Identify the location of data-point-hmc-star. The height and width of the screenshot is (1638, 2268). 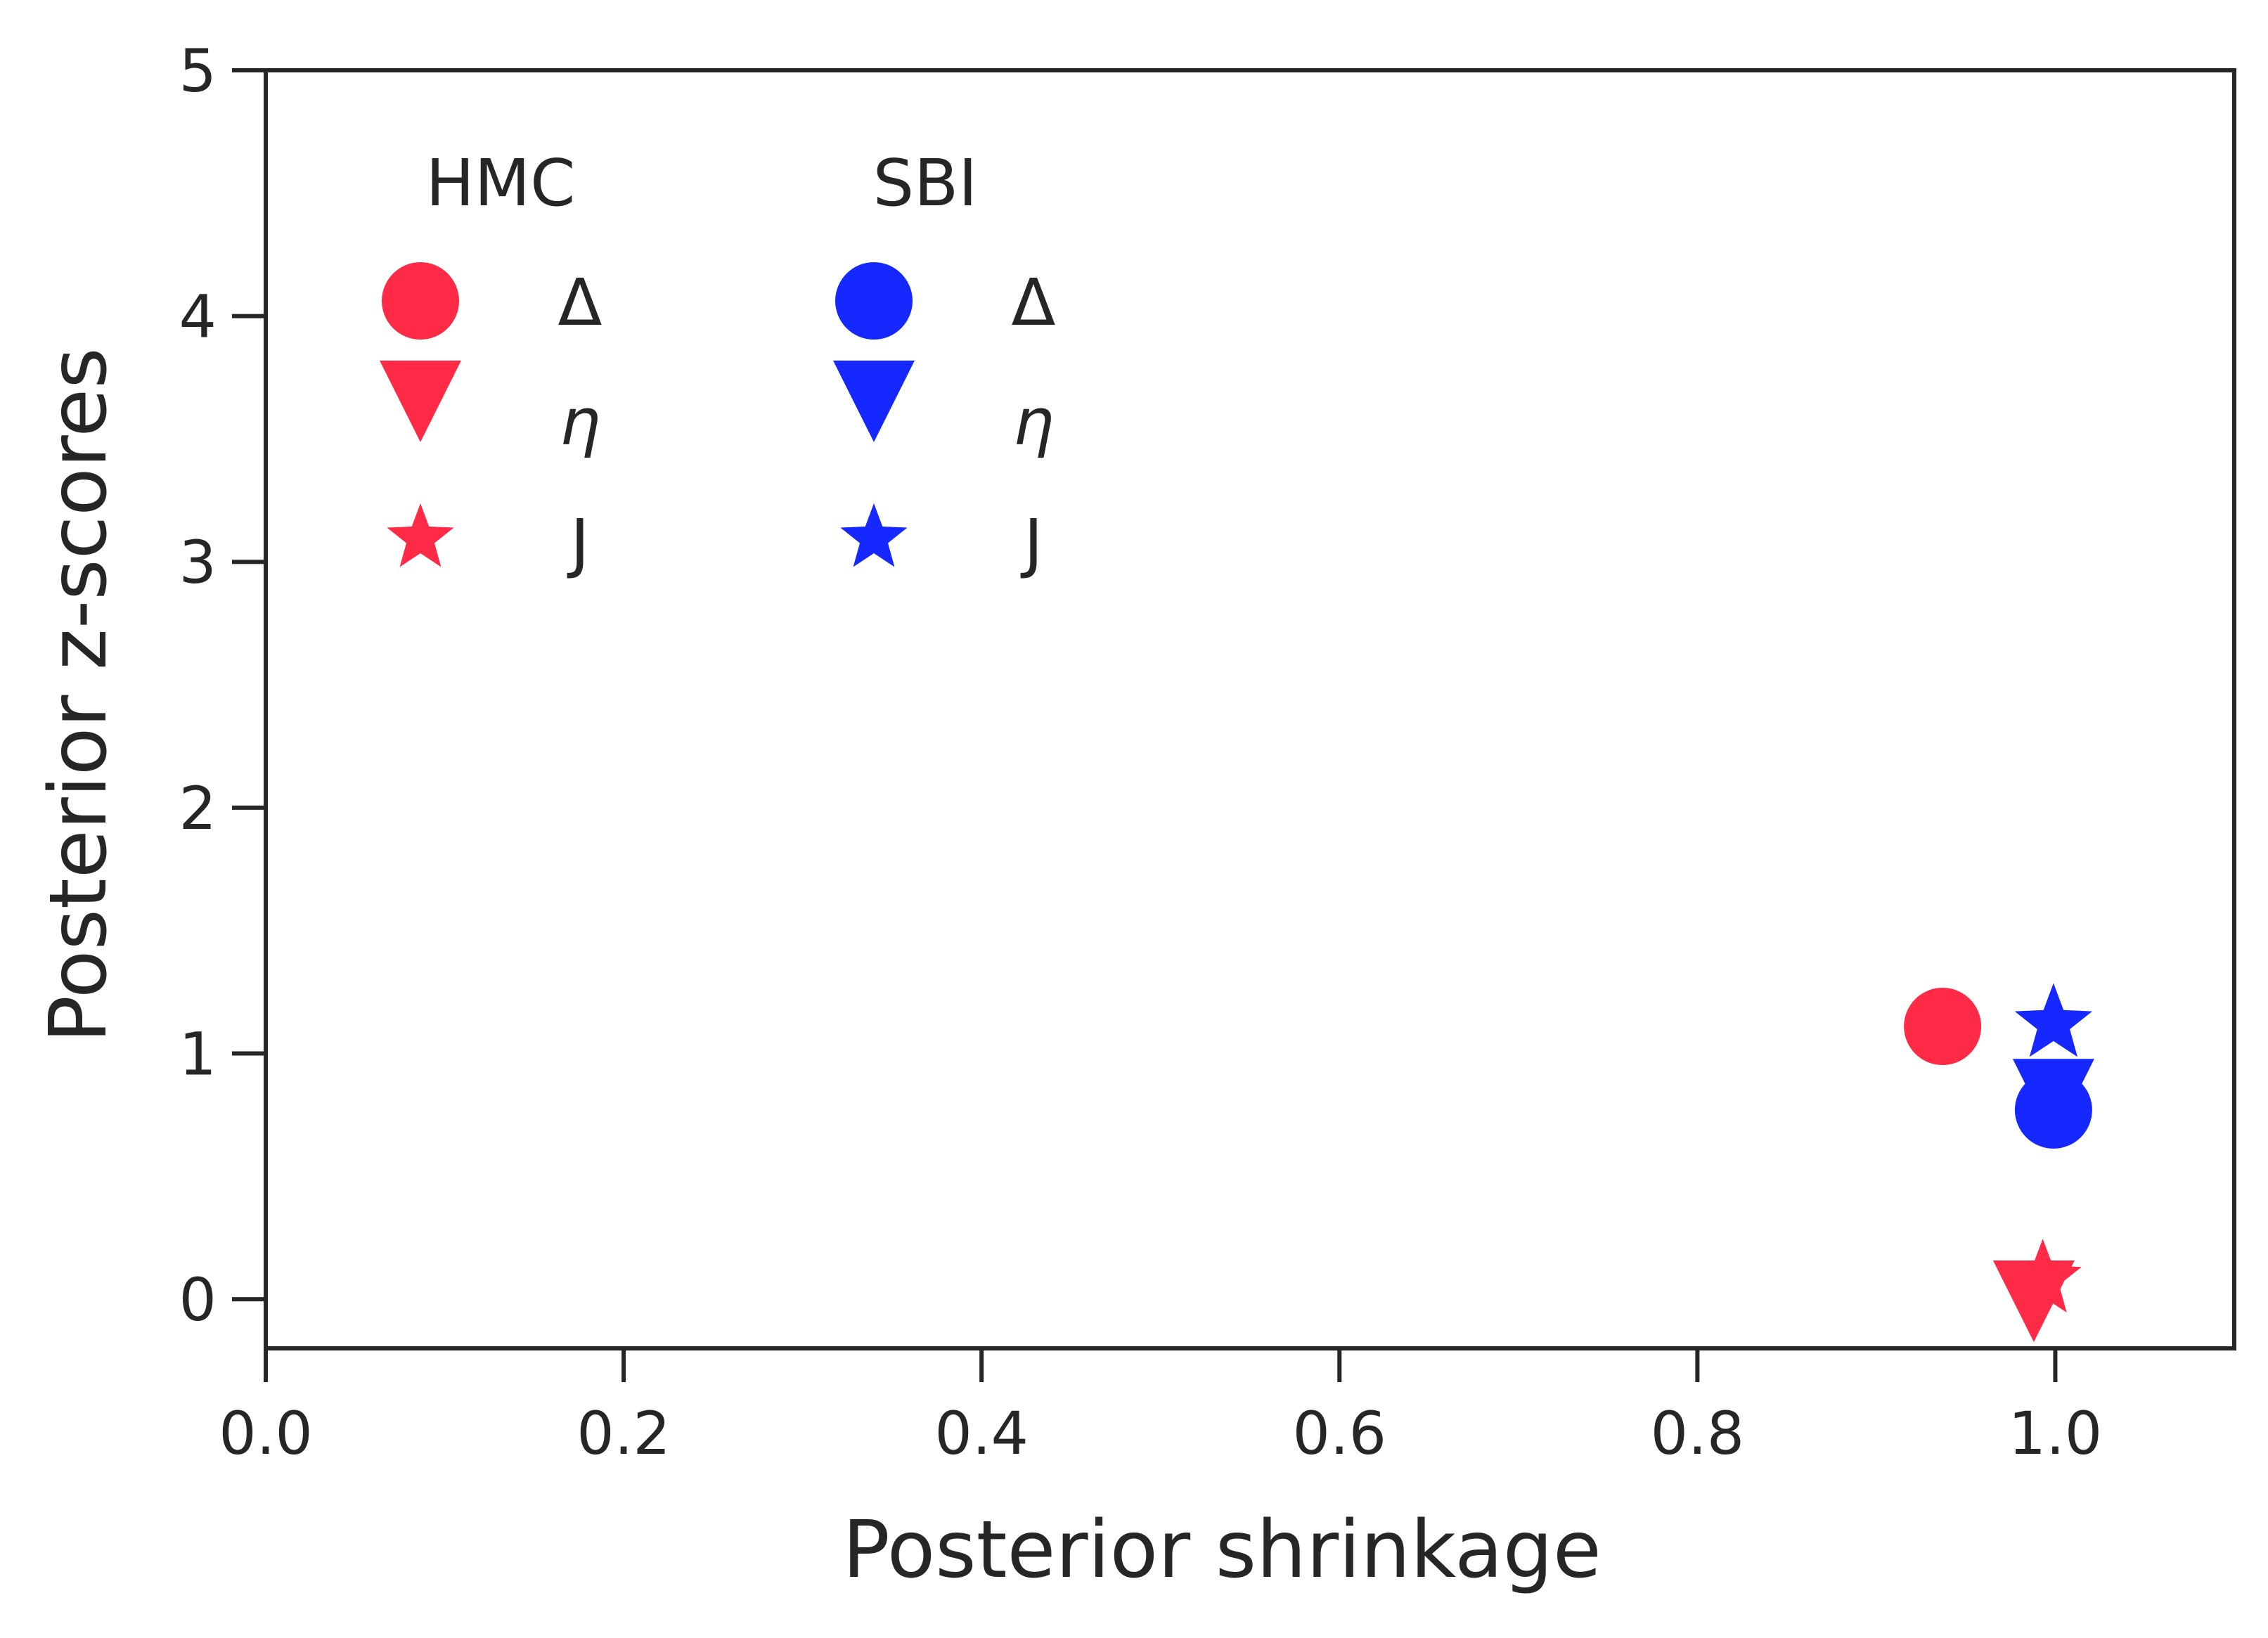
(2043, 1276).